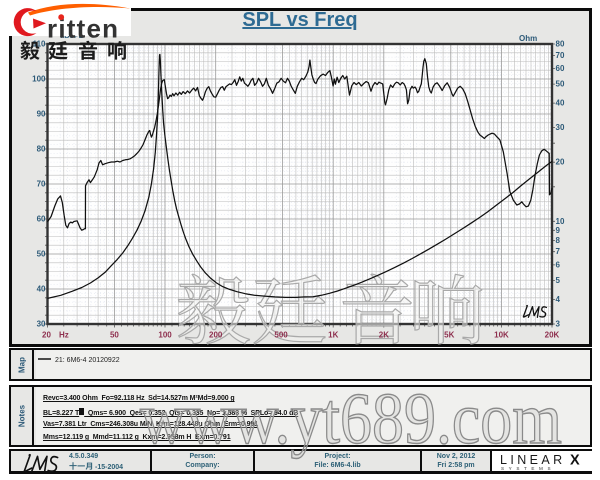  I want to click on svg-text: 4, so click(558, 299).